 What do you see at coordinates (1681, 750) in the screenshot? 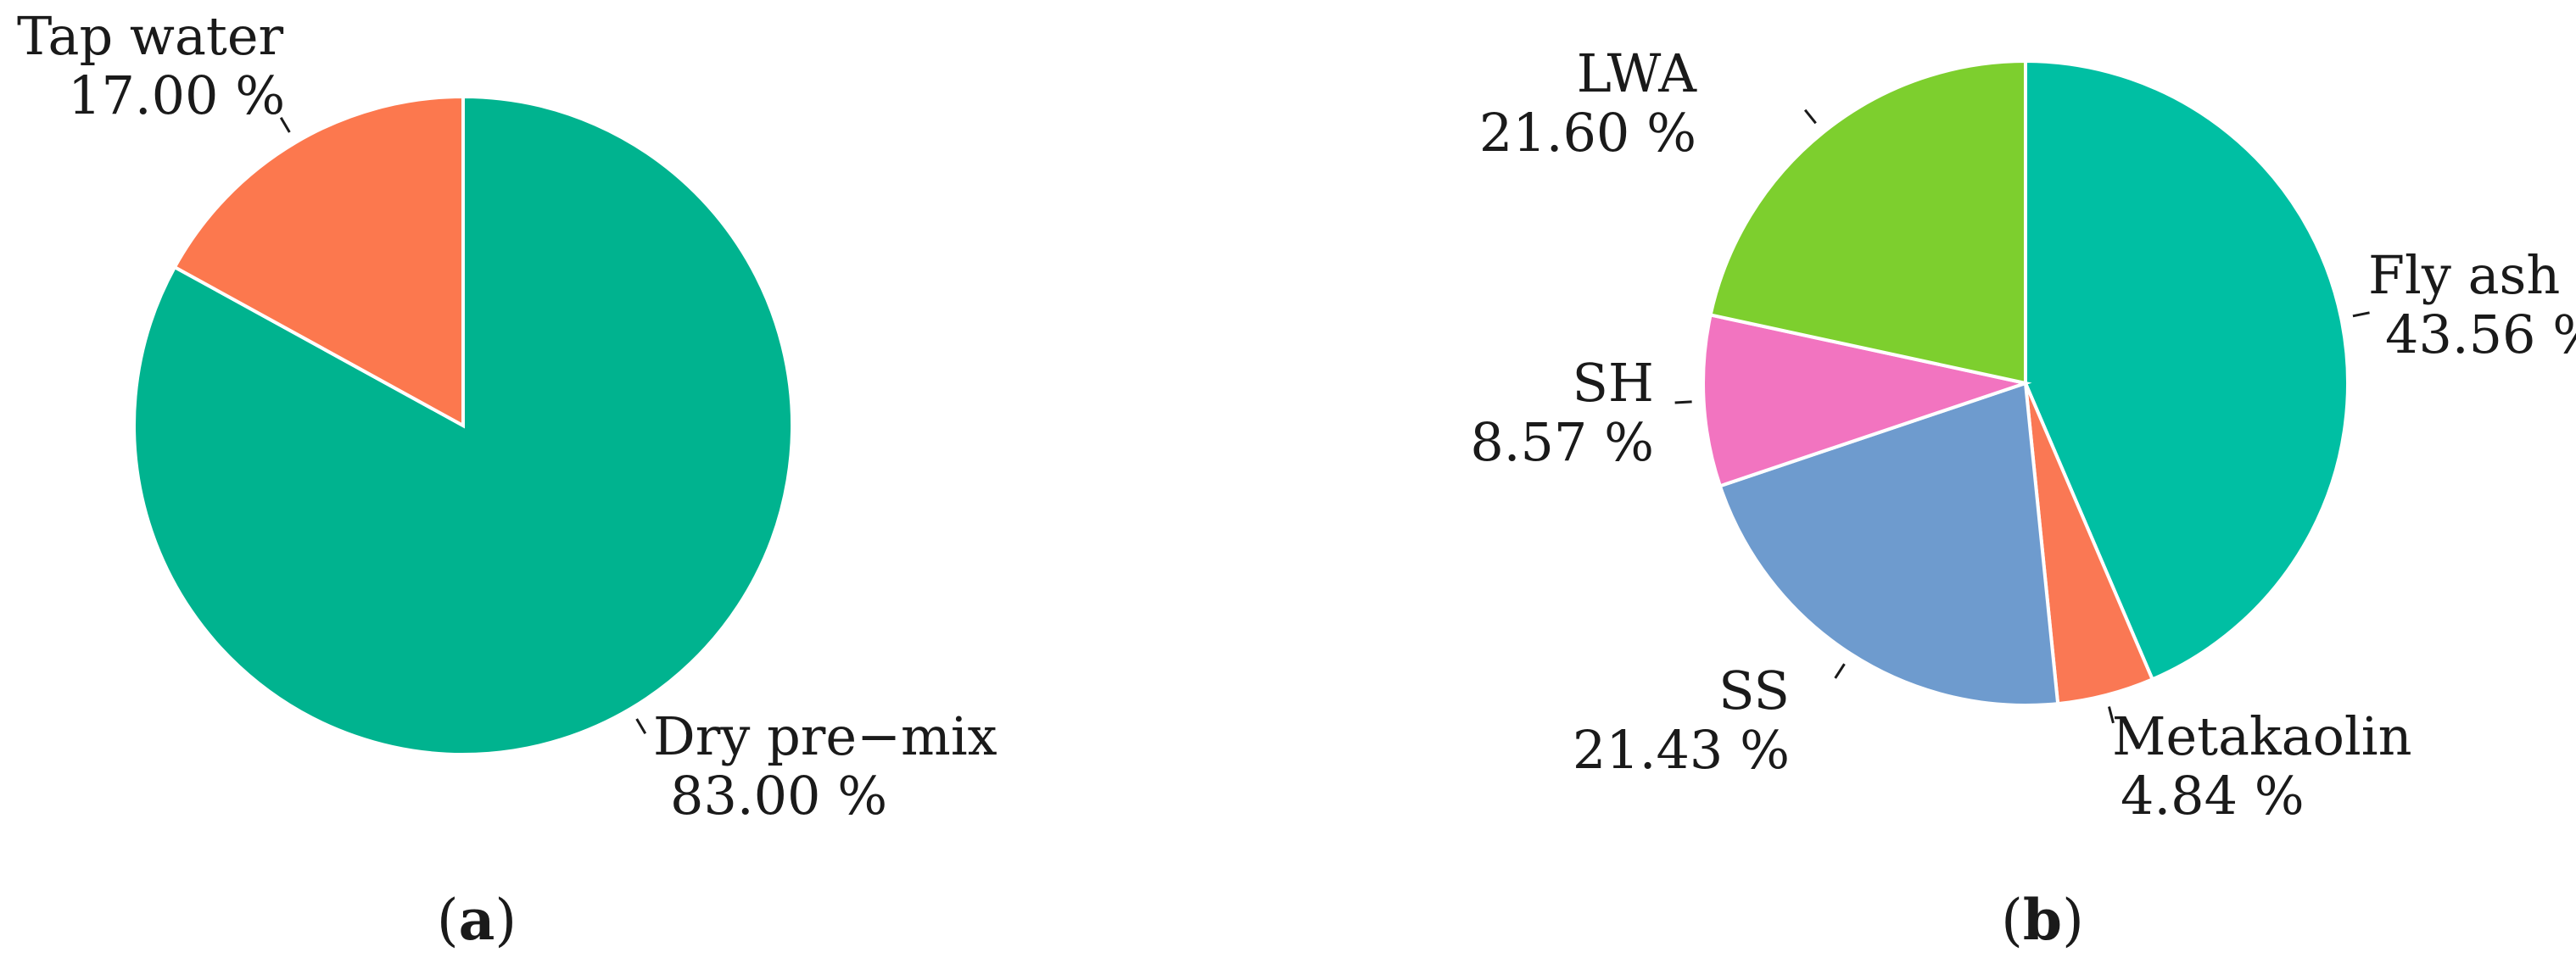
I see `slice-value-label: 21.43 %` at bounding box center [1681, 750].